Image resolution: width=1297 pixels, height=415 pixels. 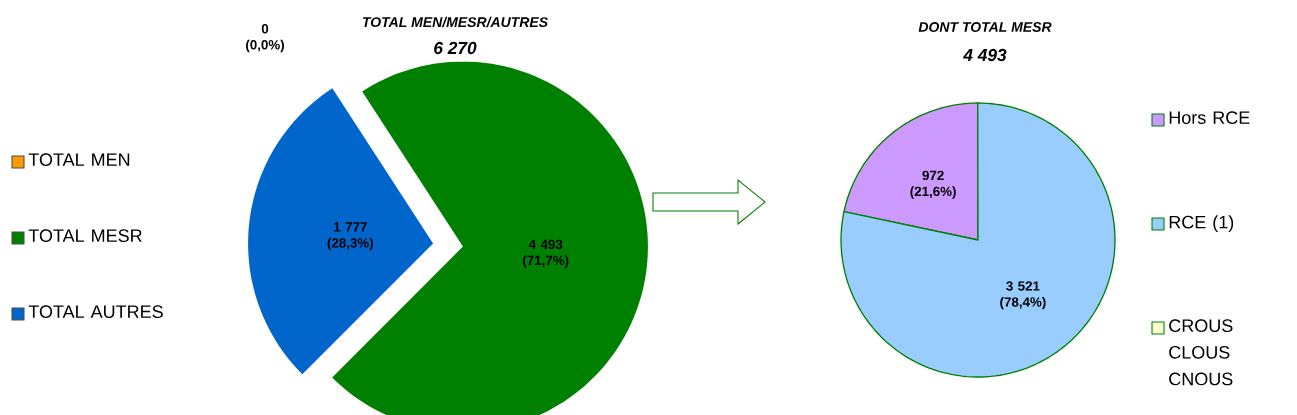 What do you see at coordinates (546, 253) in the screenshot?
I see `data-label: 4 493 (71,7%)` at bounding box center [546, 253].